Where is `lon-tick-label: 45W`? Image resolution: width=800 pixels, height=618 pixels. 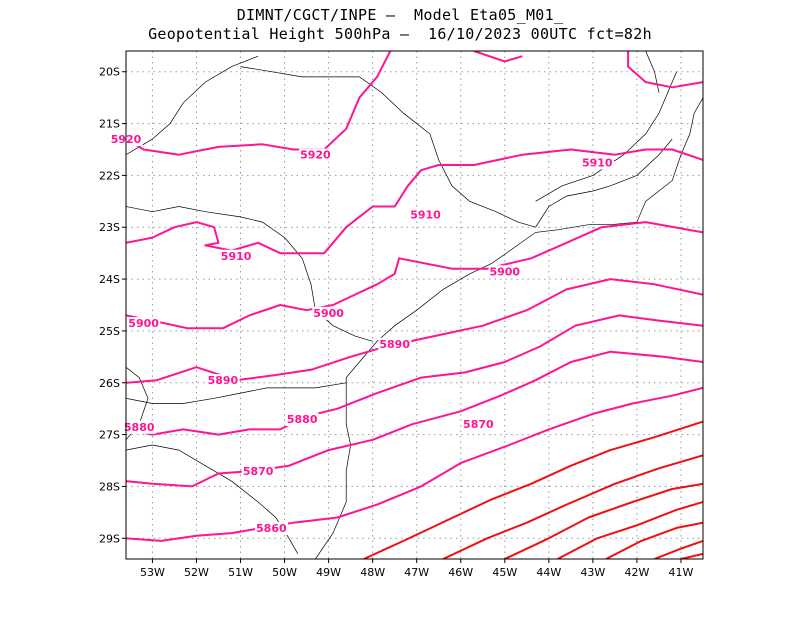 lon-tick-label: 45W is located at coordinates (504, 572).